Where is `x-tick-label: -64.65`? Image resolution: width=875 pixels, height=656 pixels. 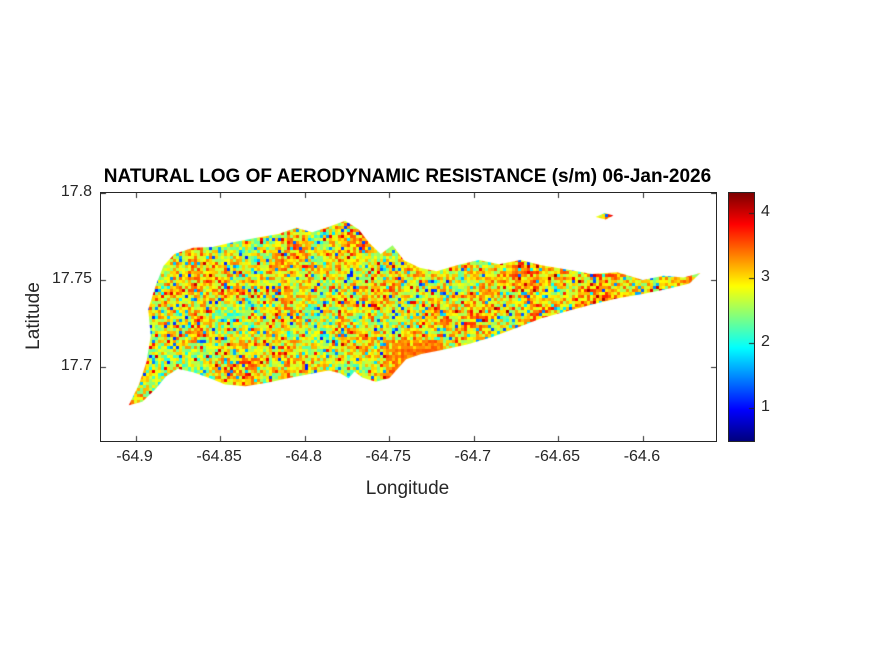
x-tick-label: -64.65 is located at coordinates (557, 456).